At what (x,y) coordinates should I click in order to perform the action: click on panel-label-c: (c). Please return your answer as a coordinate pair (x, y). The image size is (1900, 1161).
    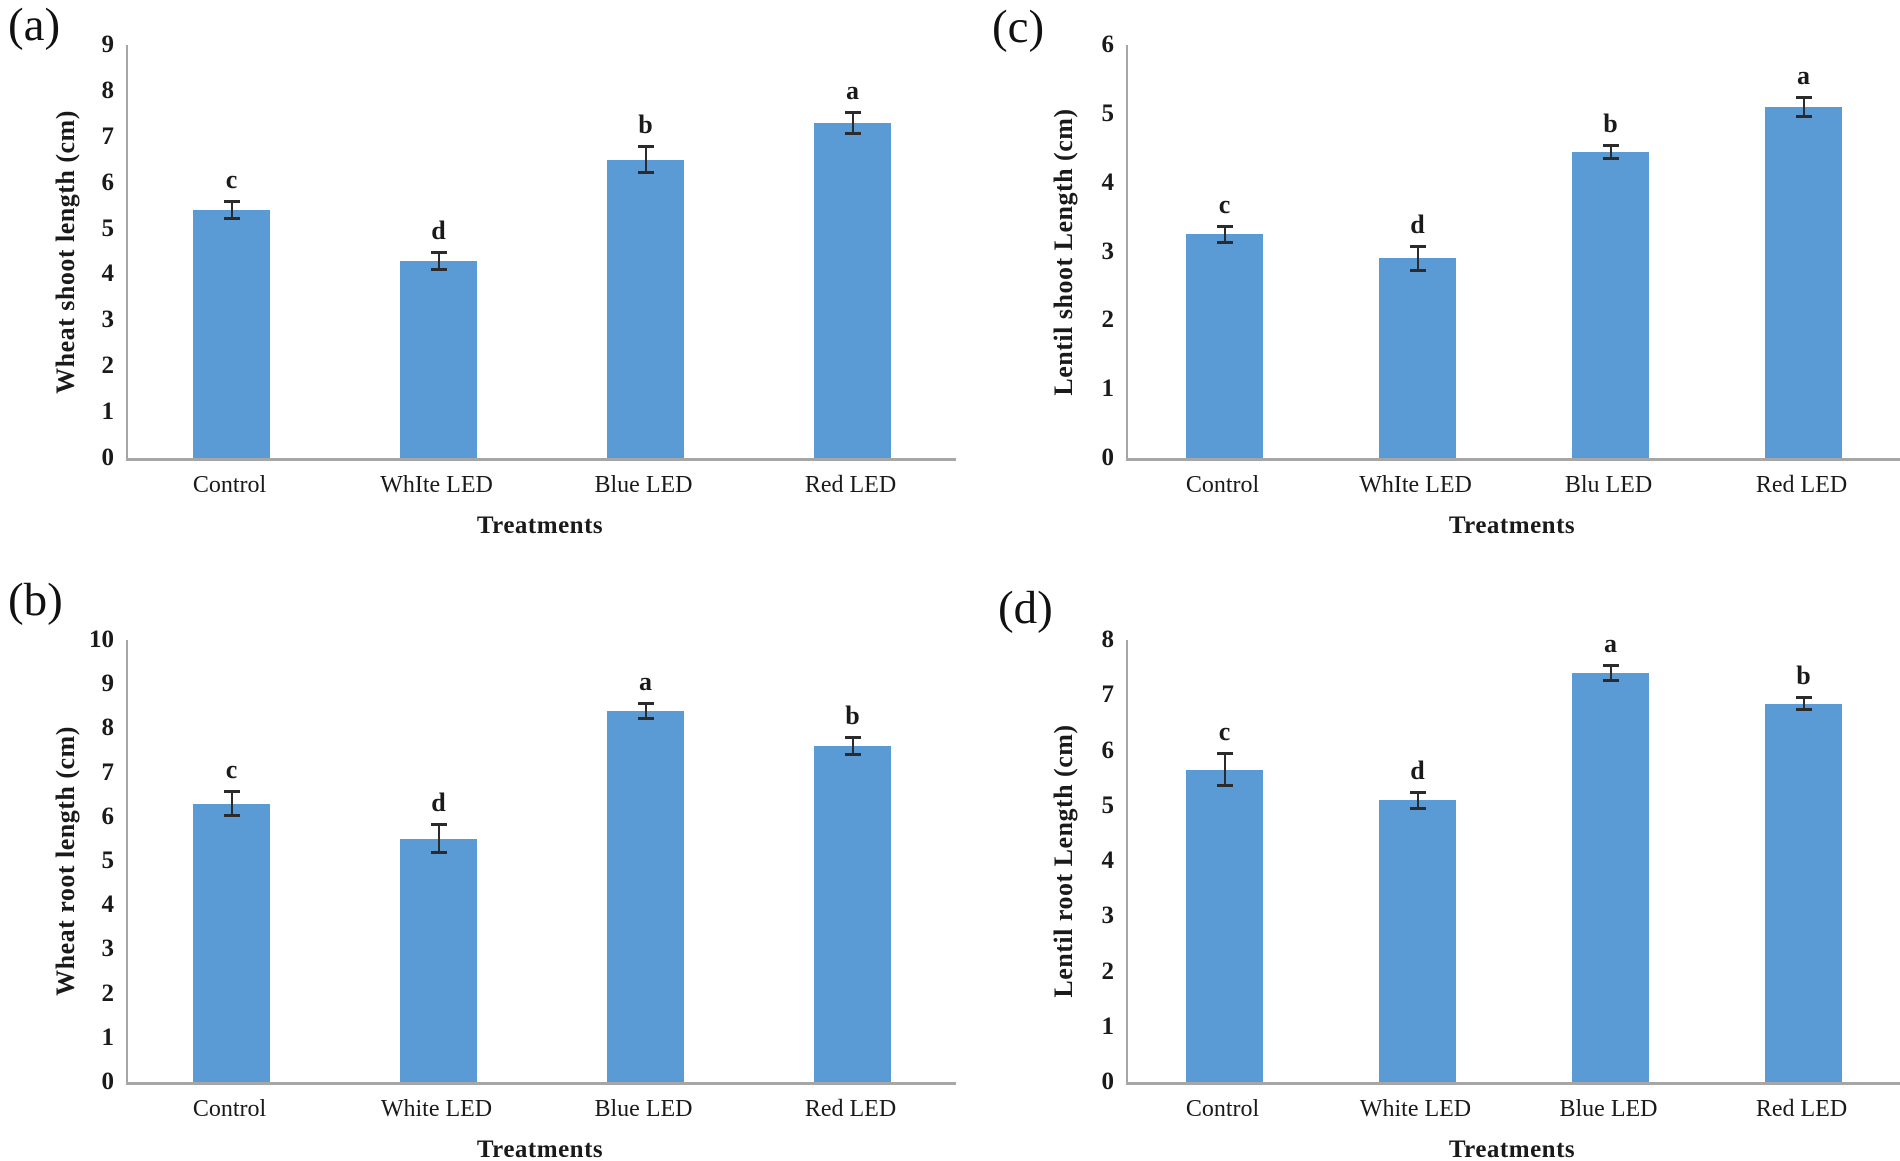
    Looking at the image, I should click on (1018, 27).